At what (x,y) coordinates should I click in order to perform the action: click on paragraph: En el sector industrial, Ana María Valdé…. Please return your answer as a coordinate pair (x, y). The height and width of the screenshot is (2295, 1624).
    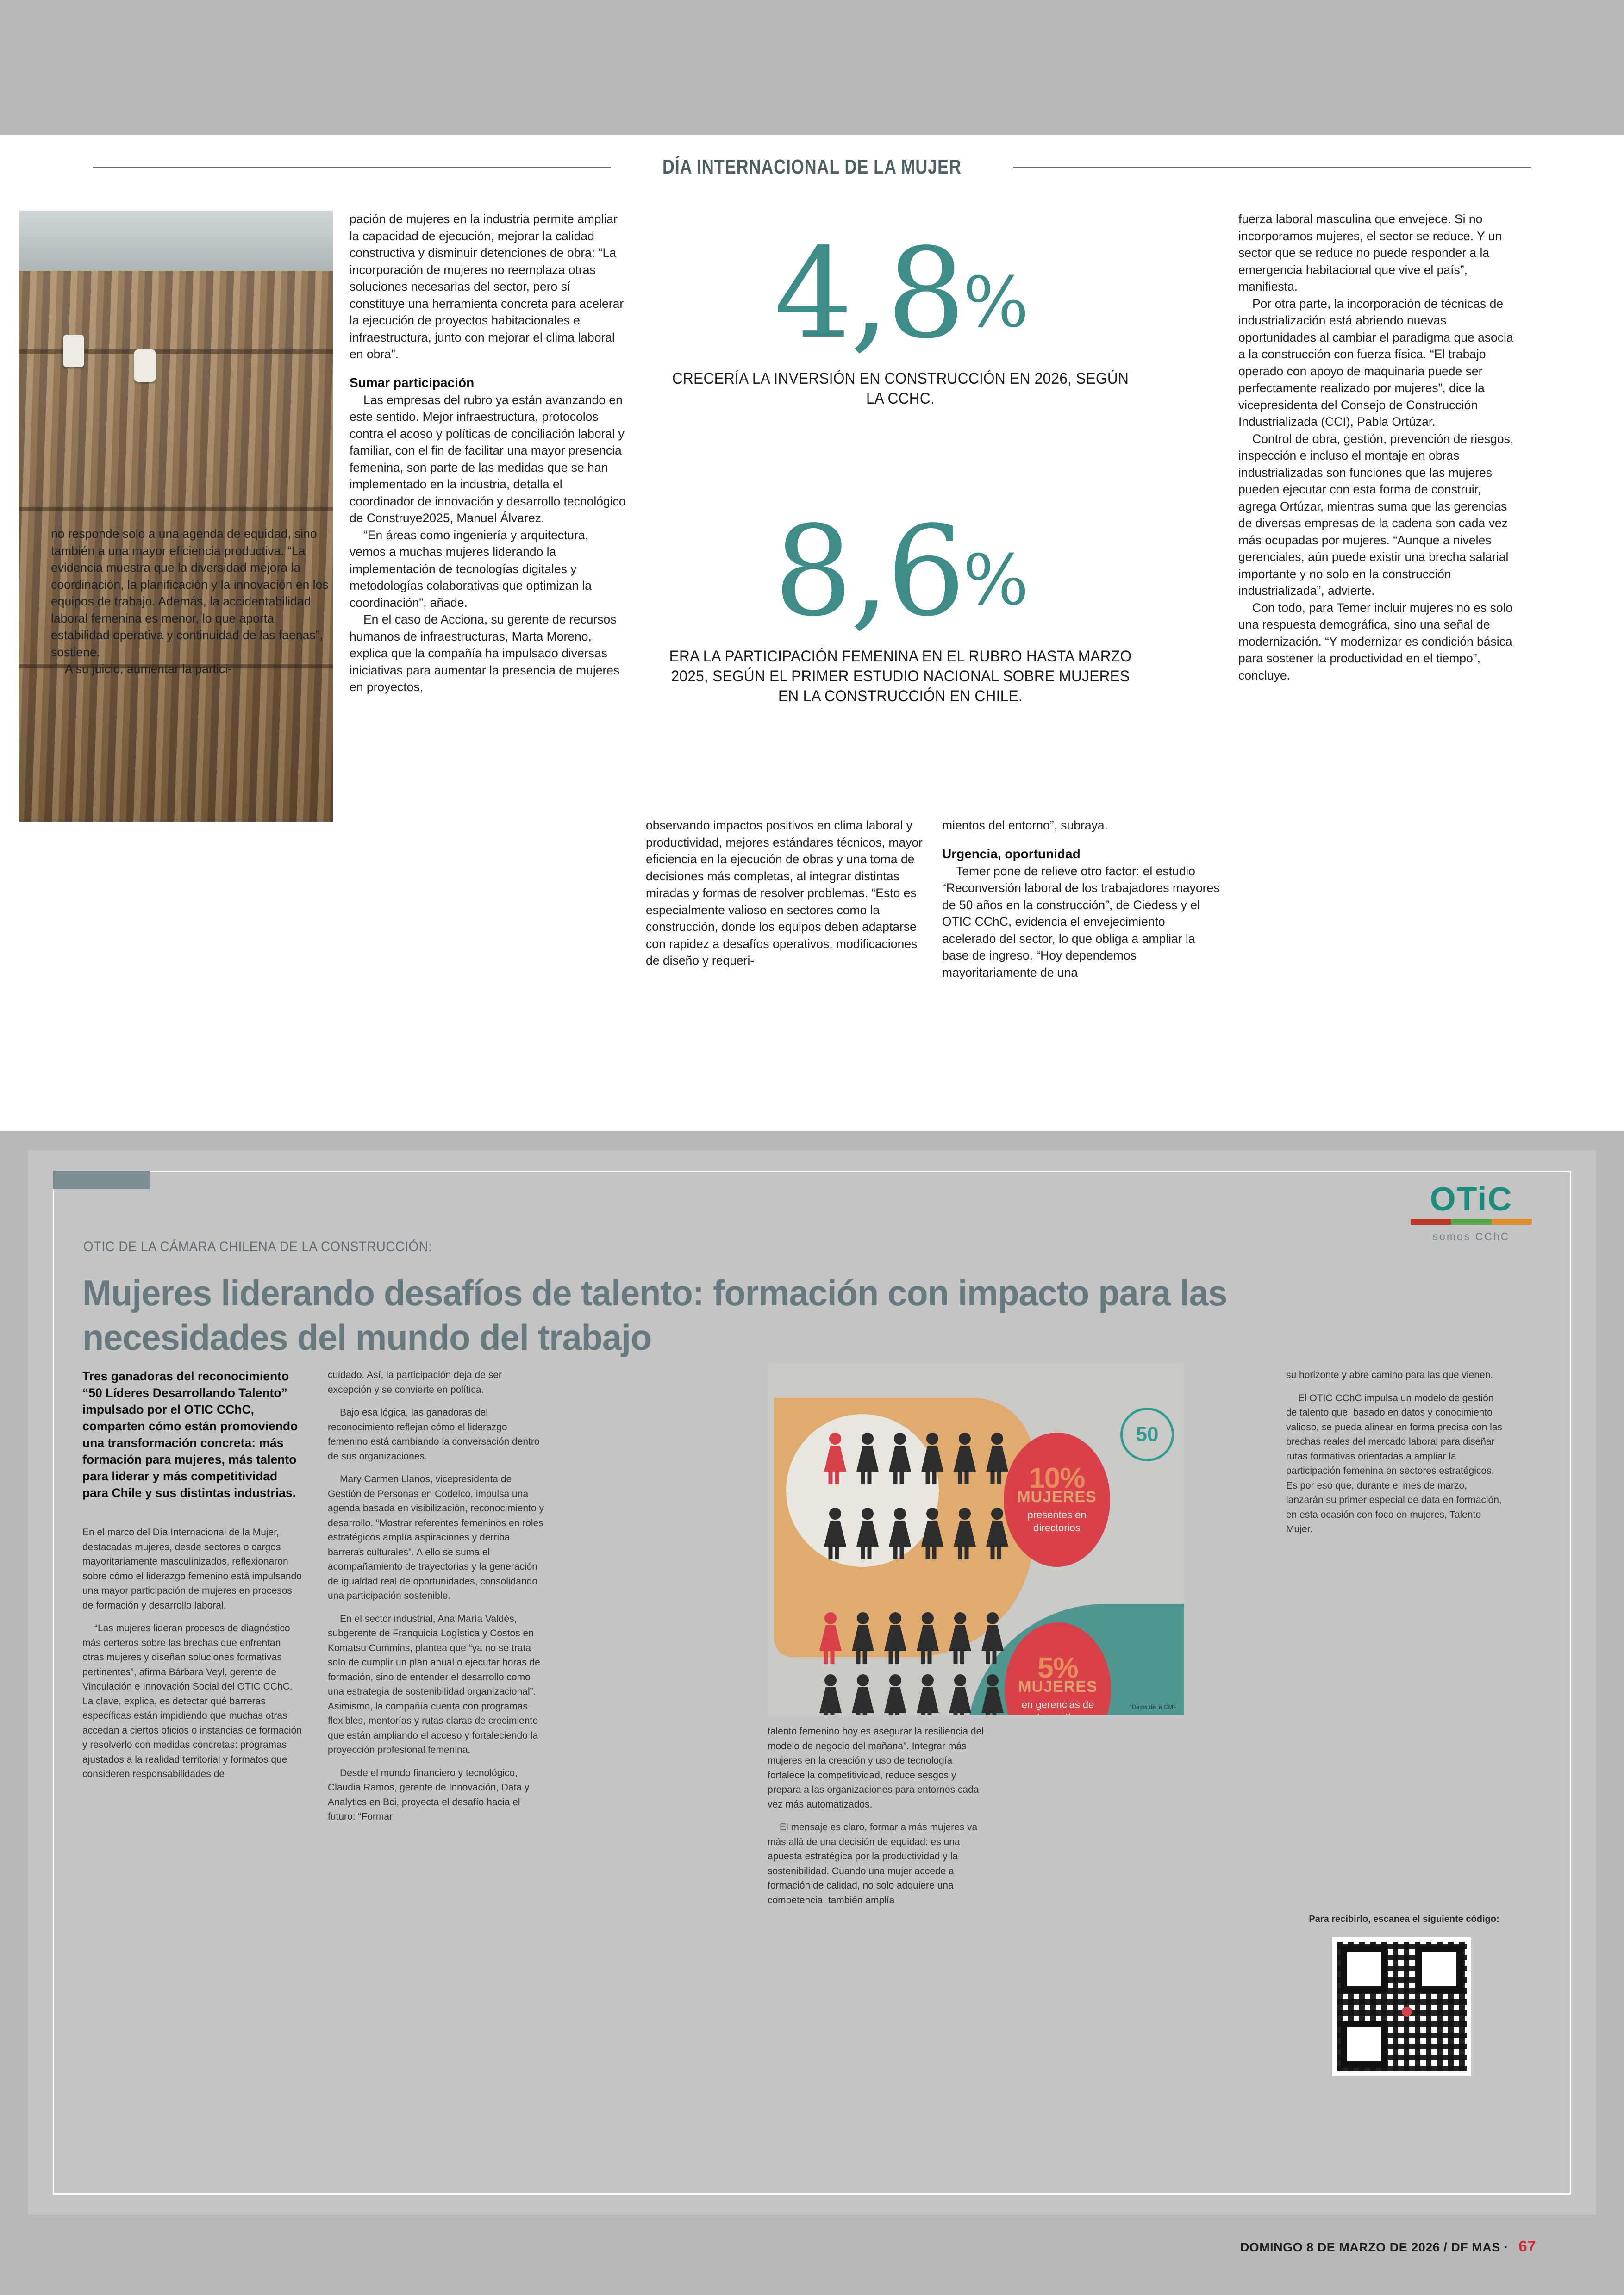
    Looking at the image, I should click on (434, 1685).